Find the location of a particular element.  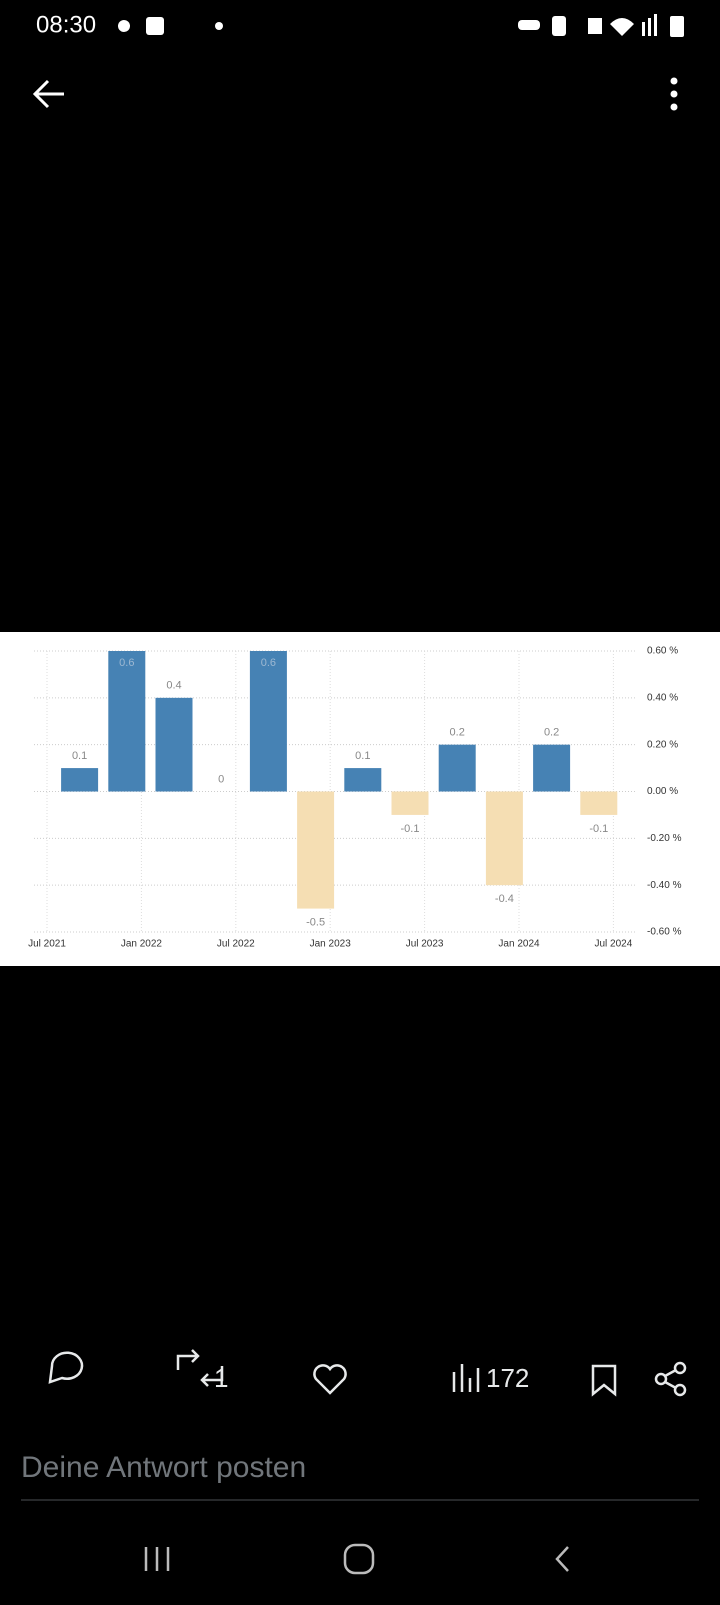

reply-button is located at coordinates (66, 1367).